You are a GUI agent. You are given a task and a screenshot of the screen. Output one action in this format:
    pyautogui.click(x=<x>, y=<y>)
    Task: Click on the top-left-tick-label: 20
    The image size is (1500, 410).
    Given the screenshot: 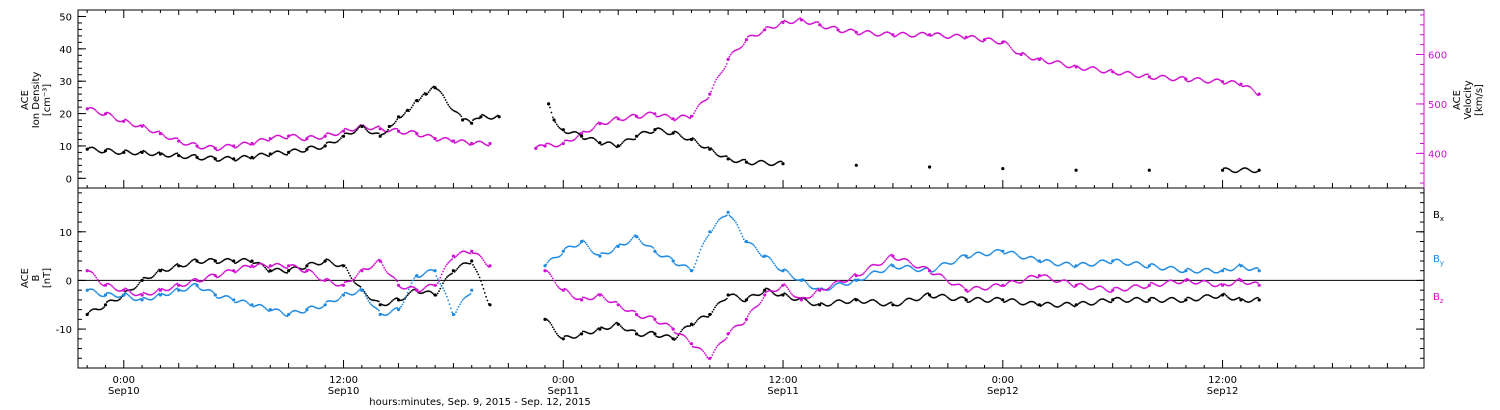 What is the action you would take?
    pyautogui.click(x=65, y=115)
    